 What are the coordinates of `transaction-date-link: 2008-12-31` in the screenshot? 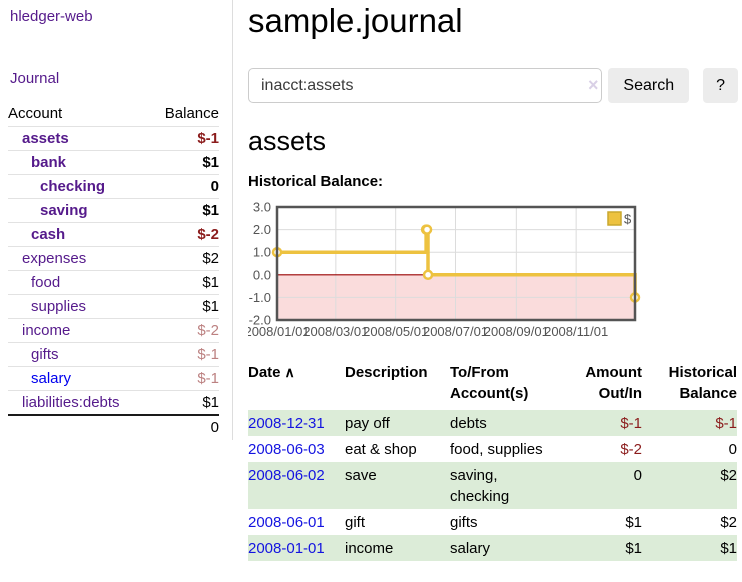 It's located at (286, 423).